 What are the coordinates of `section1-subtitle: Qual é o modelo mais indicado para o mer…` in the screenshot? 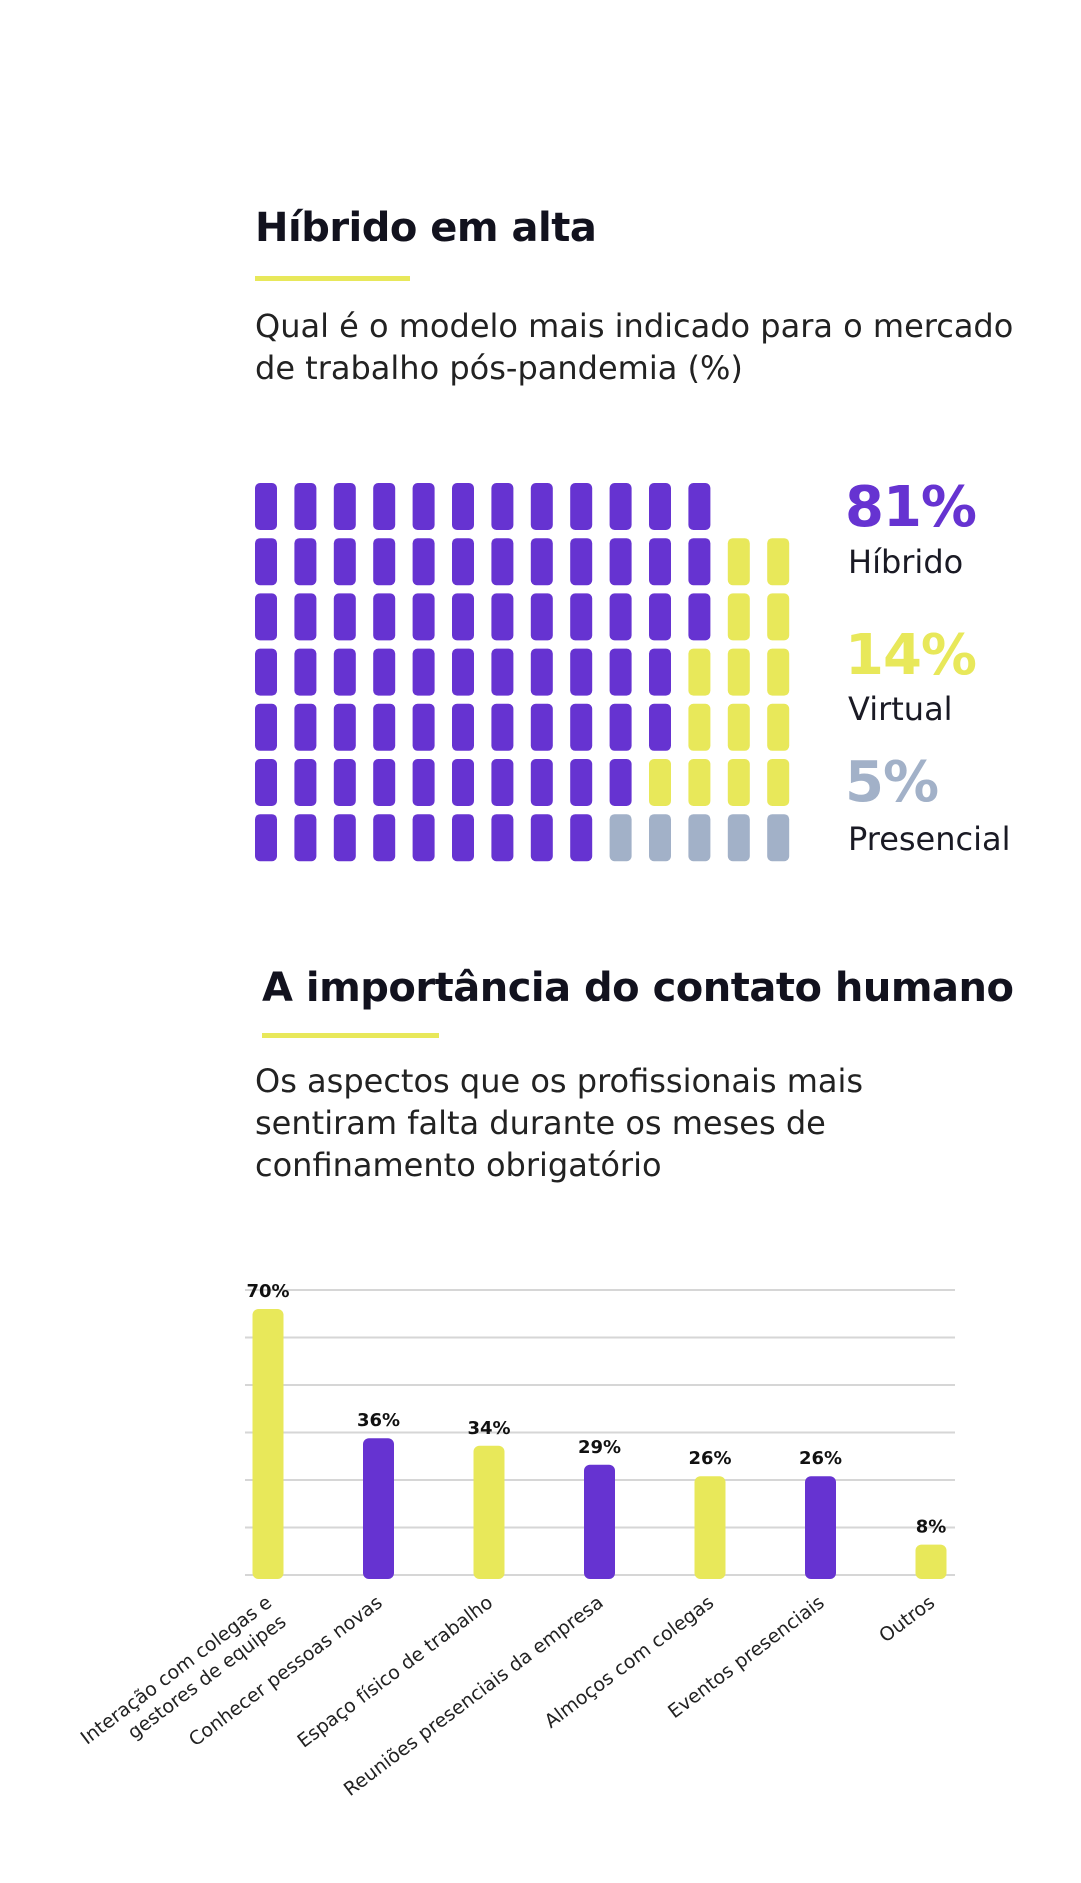 It's located at (634, 347).